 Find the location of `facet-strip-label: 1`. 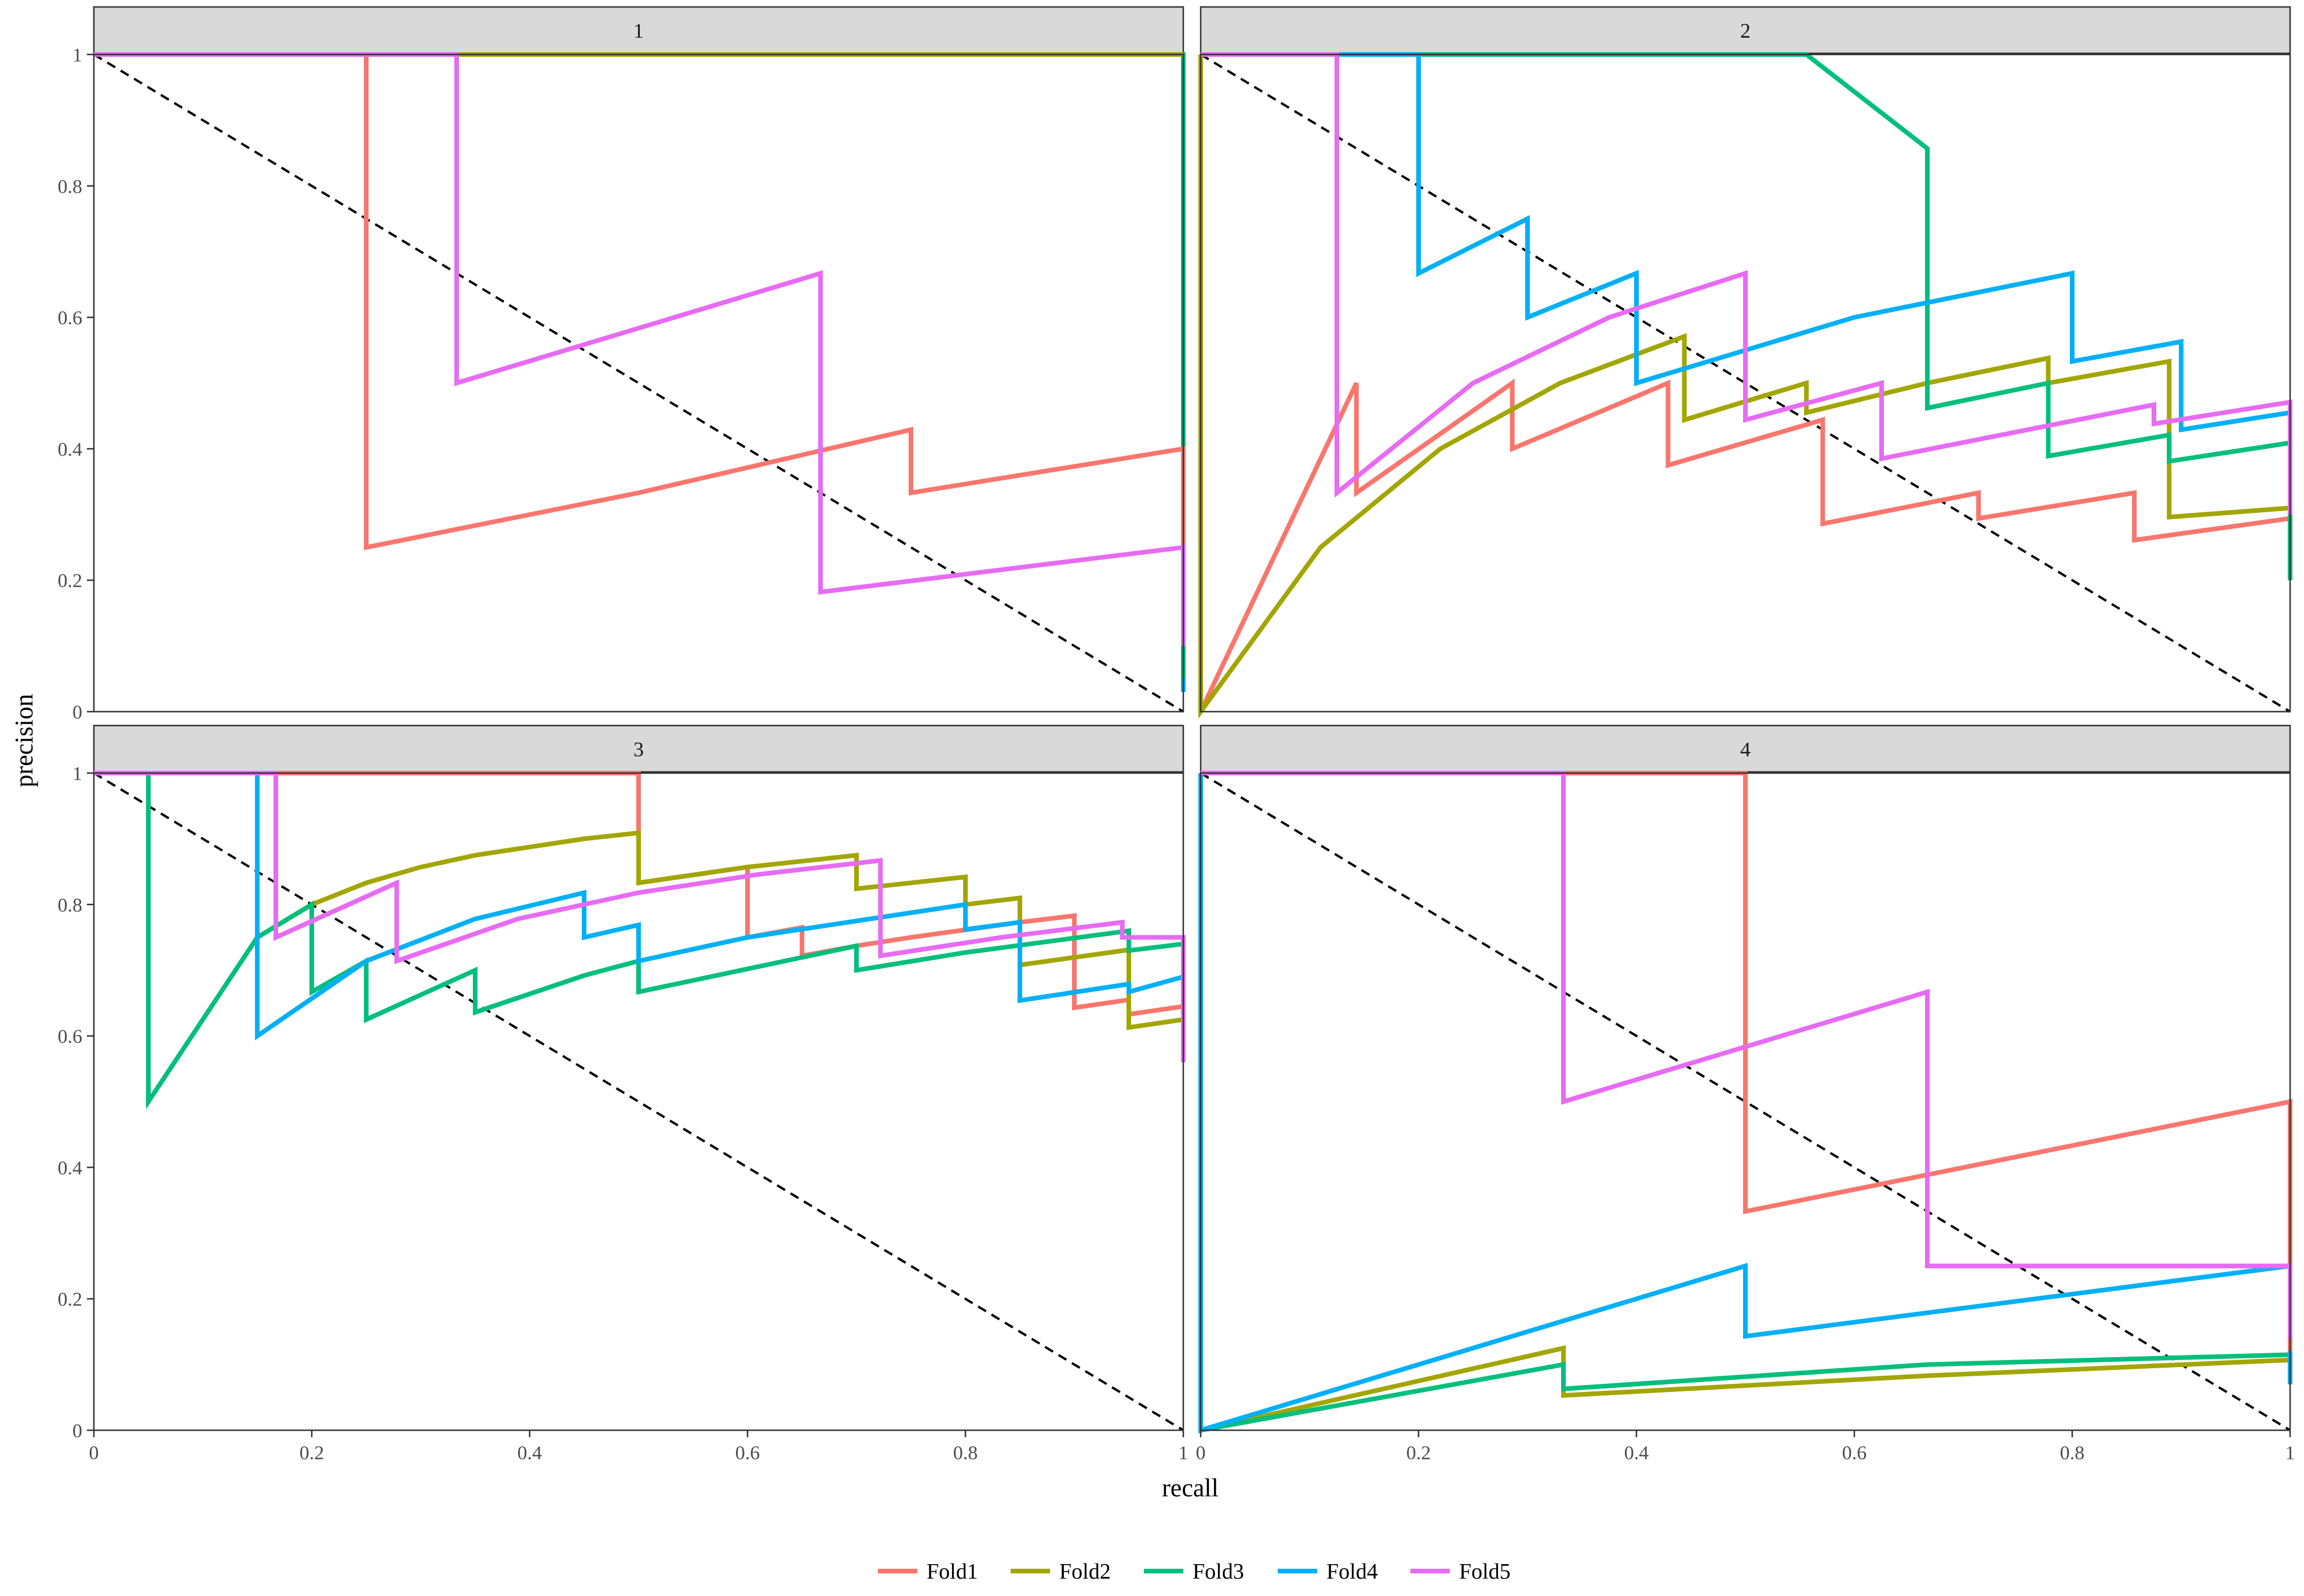

facet-strip-label: 1 is located at coordinates (638, 31).